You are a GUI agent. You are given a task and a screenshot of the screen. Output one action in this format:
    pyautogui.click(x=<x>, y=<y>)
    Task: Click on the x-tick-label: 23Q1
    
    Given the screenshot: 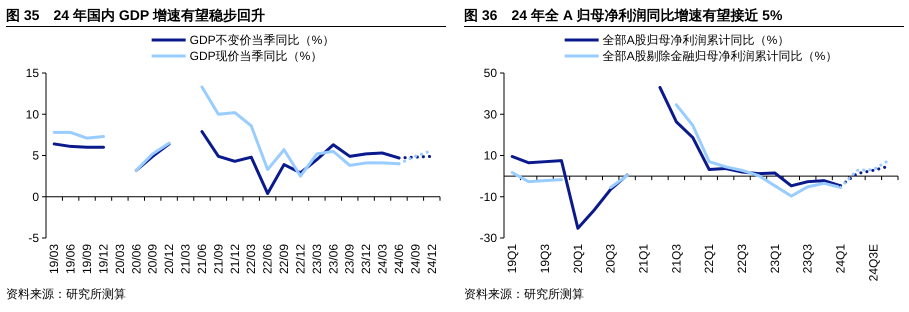 What is the action you would take?
    pyautogui.click(x=775, y=259)
    